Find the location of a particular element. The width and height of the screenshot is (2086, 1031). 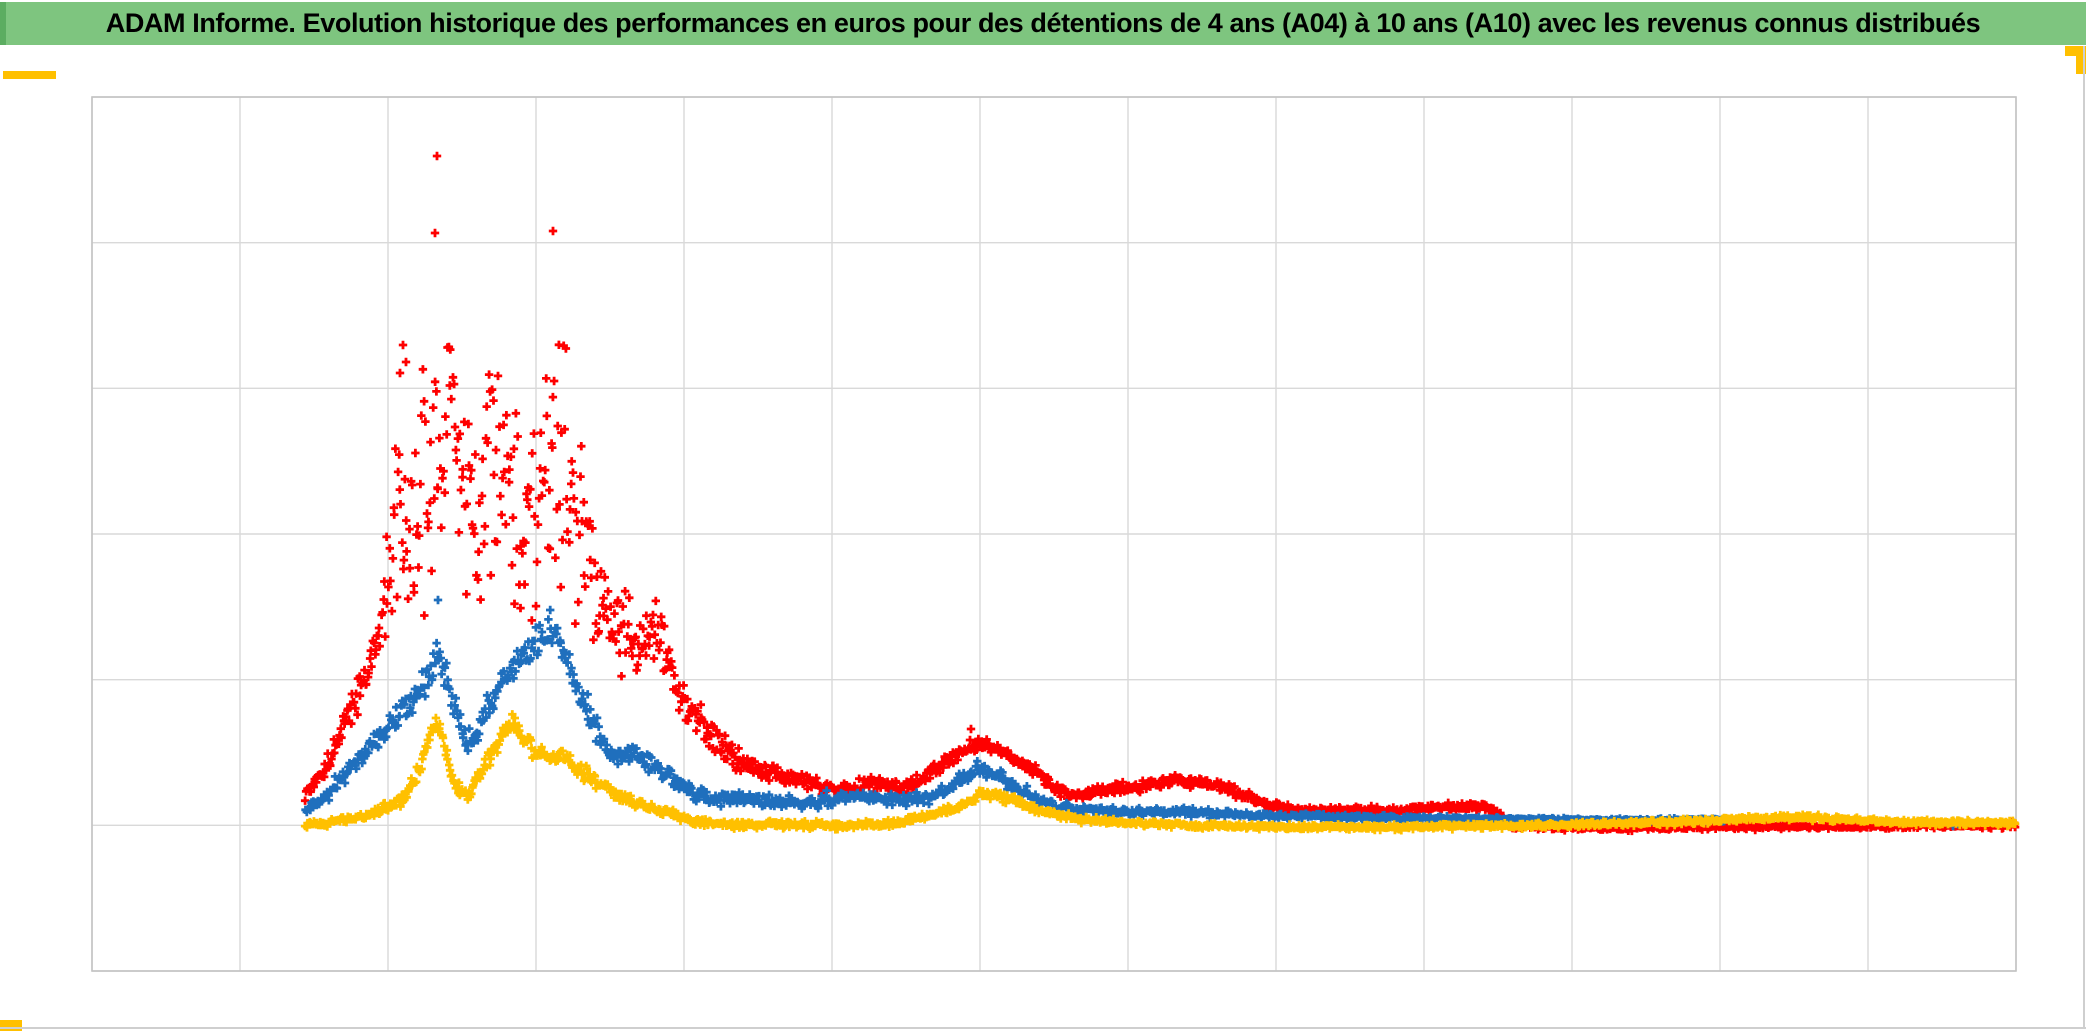

corner-marker-top-right-horizontal is located at coordinates (2075, 51).